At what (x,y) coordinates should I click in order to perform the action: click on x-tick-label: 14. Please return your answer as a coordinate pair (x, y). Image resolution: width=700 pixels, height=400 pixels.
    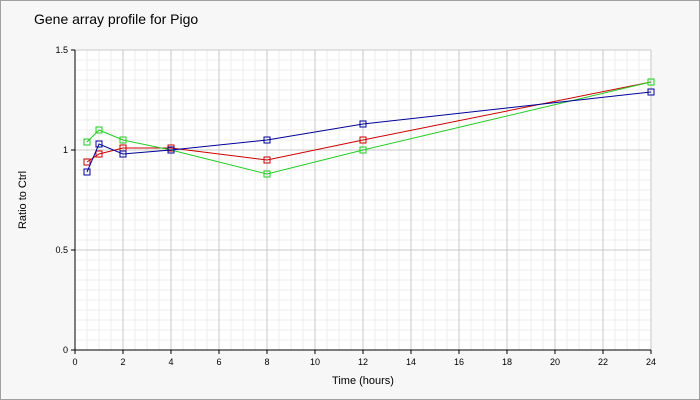
    Looking at the image, I should click on (411, 362).